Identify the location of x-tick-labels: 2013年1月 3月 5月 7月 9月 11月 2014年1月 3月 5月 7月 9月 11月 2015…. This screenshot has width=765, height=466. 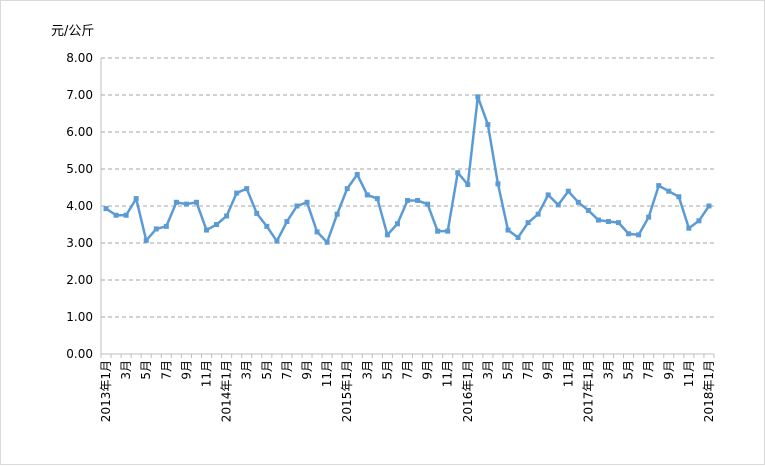
(407, 391).